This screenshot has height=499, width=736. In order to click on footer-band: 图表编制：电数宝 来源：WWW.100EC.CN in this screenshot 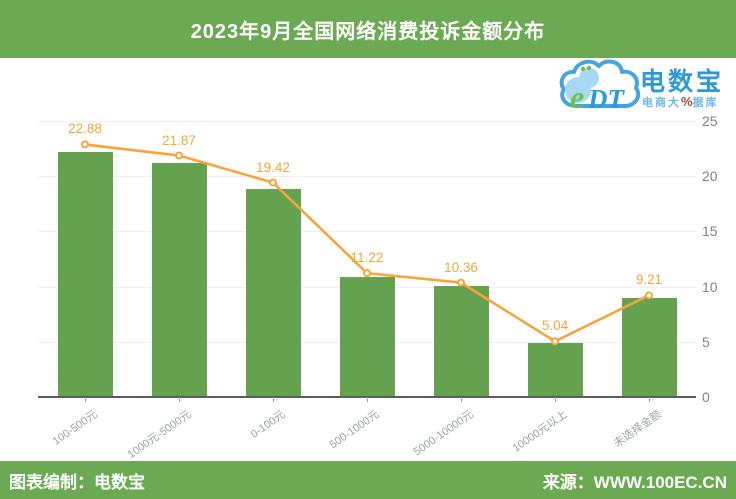, I will do `click(368, 480)`.